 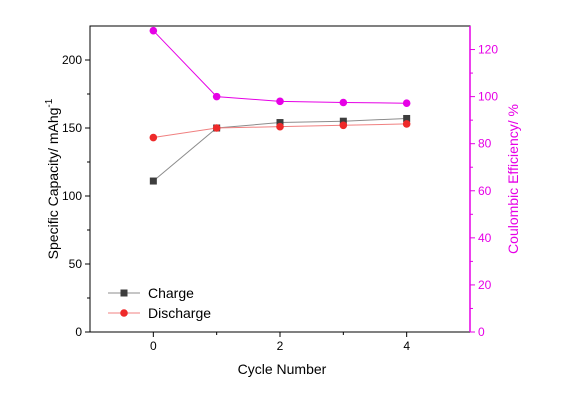 What do you see at coordinates (72, 196) in the screenshot?
I see `left-y-tick-label: 100` at bounding box center [72, 196].